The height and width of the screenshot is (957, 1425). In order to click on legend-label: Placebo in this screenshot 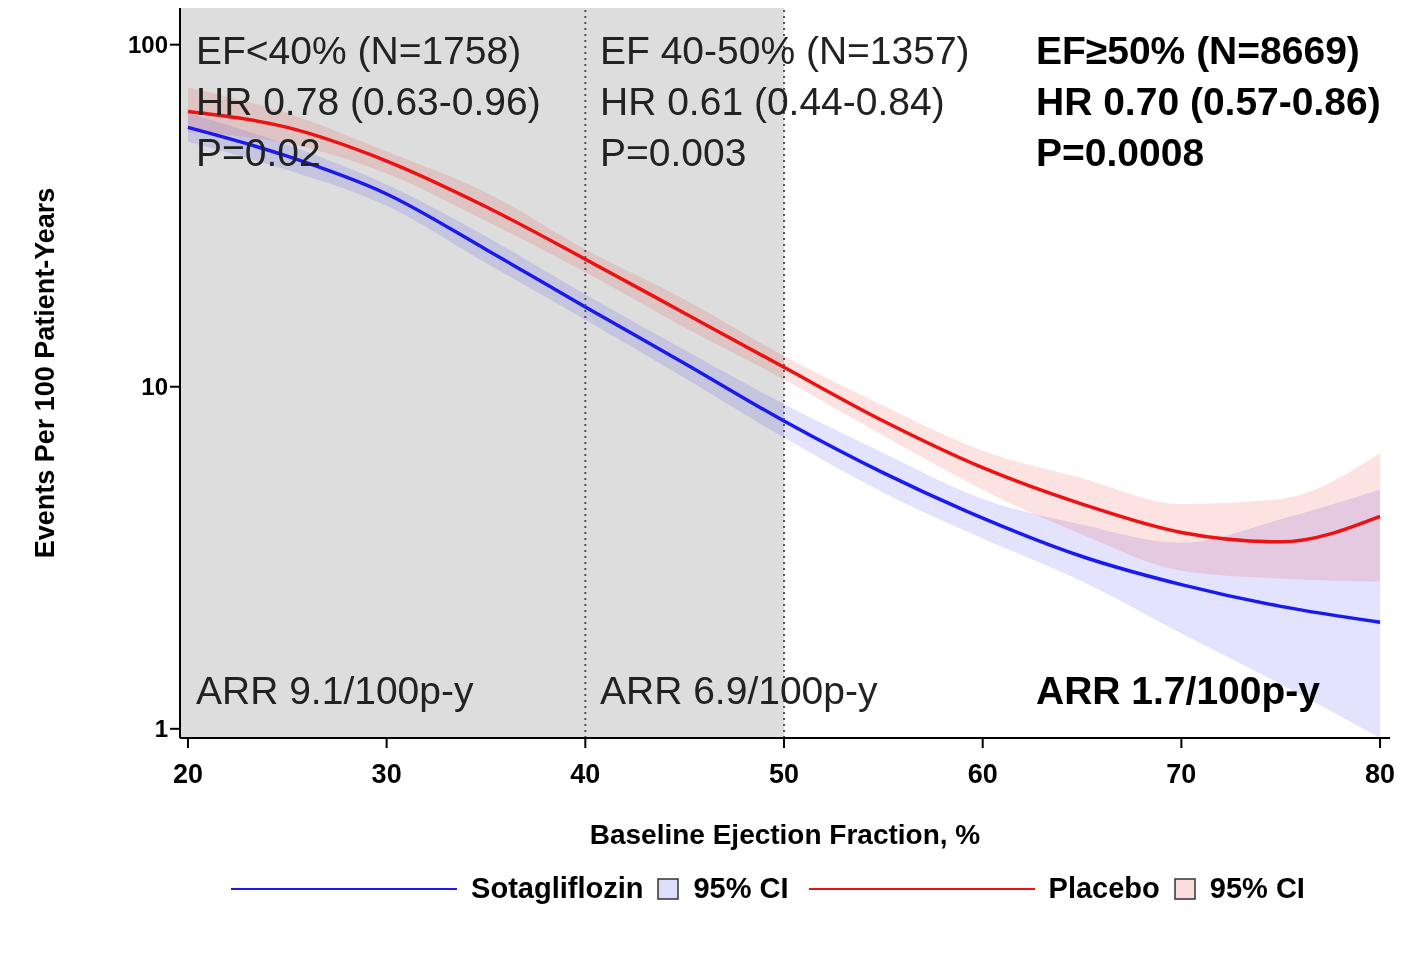, I will do `click(1104, 888)`.